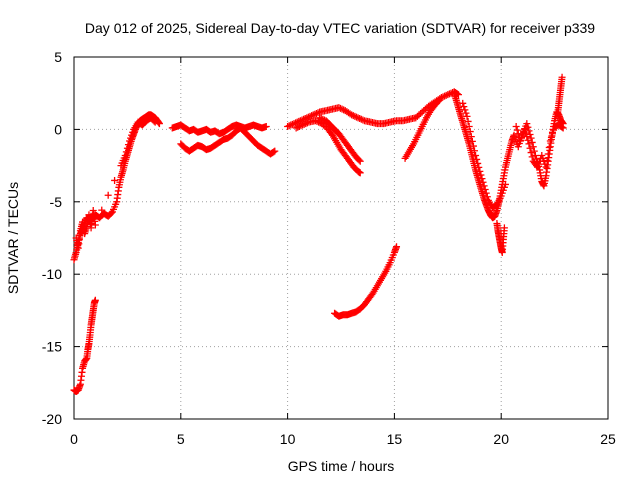 This screenshot has width=640, height=480. Describe the element at coordinates (58, 129) in the screenshot. I see `y-tick-label: 0` at that location.